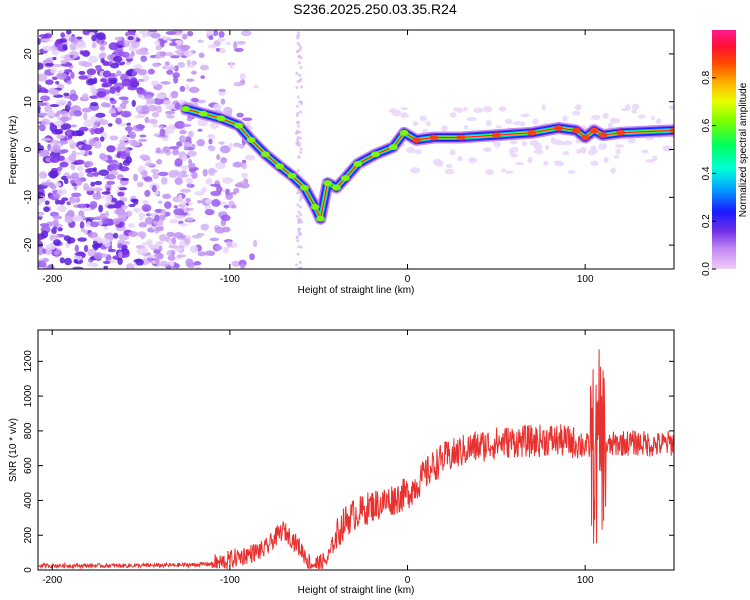 The height and width of the screenshot is (600, 750). I want to click on spectrogram-y-label: Frequency (Hz), so click(13, 150).